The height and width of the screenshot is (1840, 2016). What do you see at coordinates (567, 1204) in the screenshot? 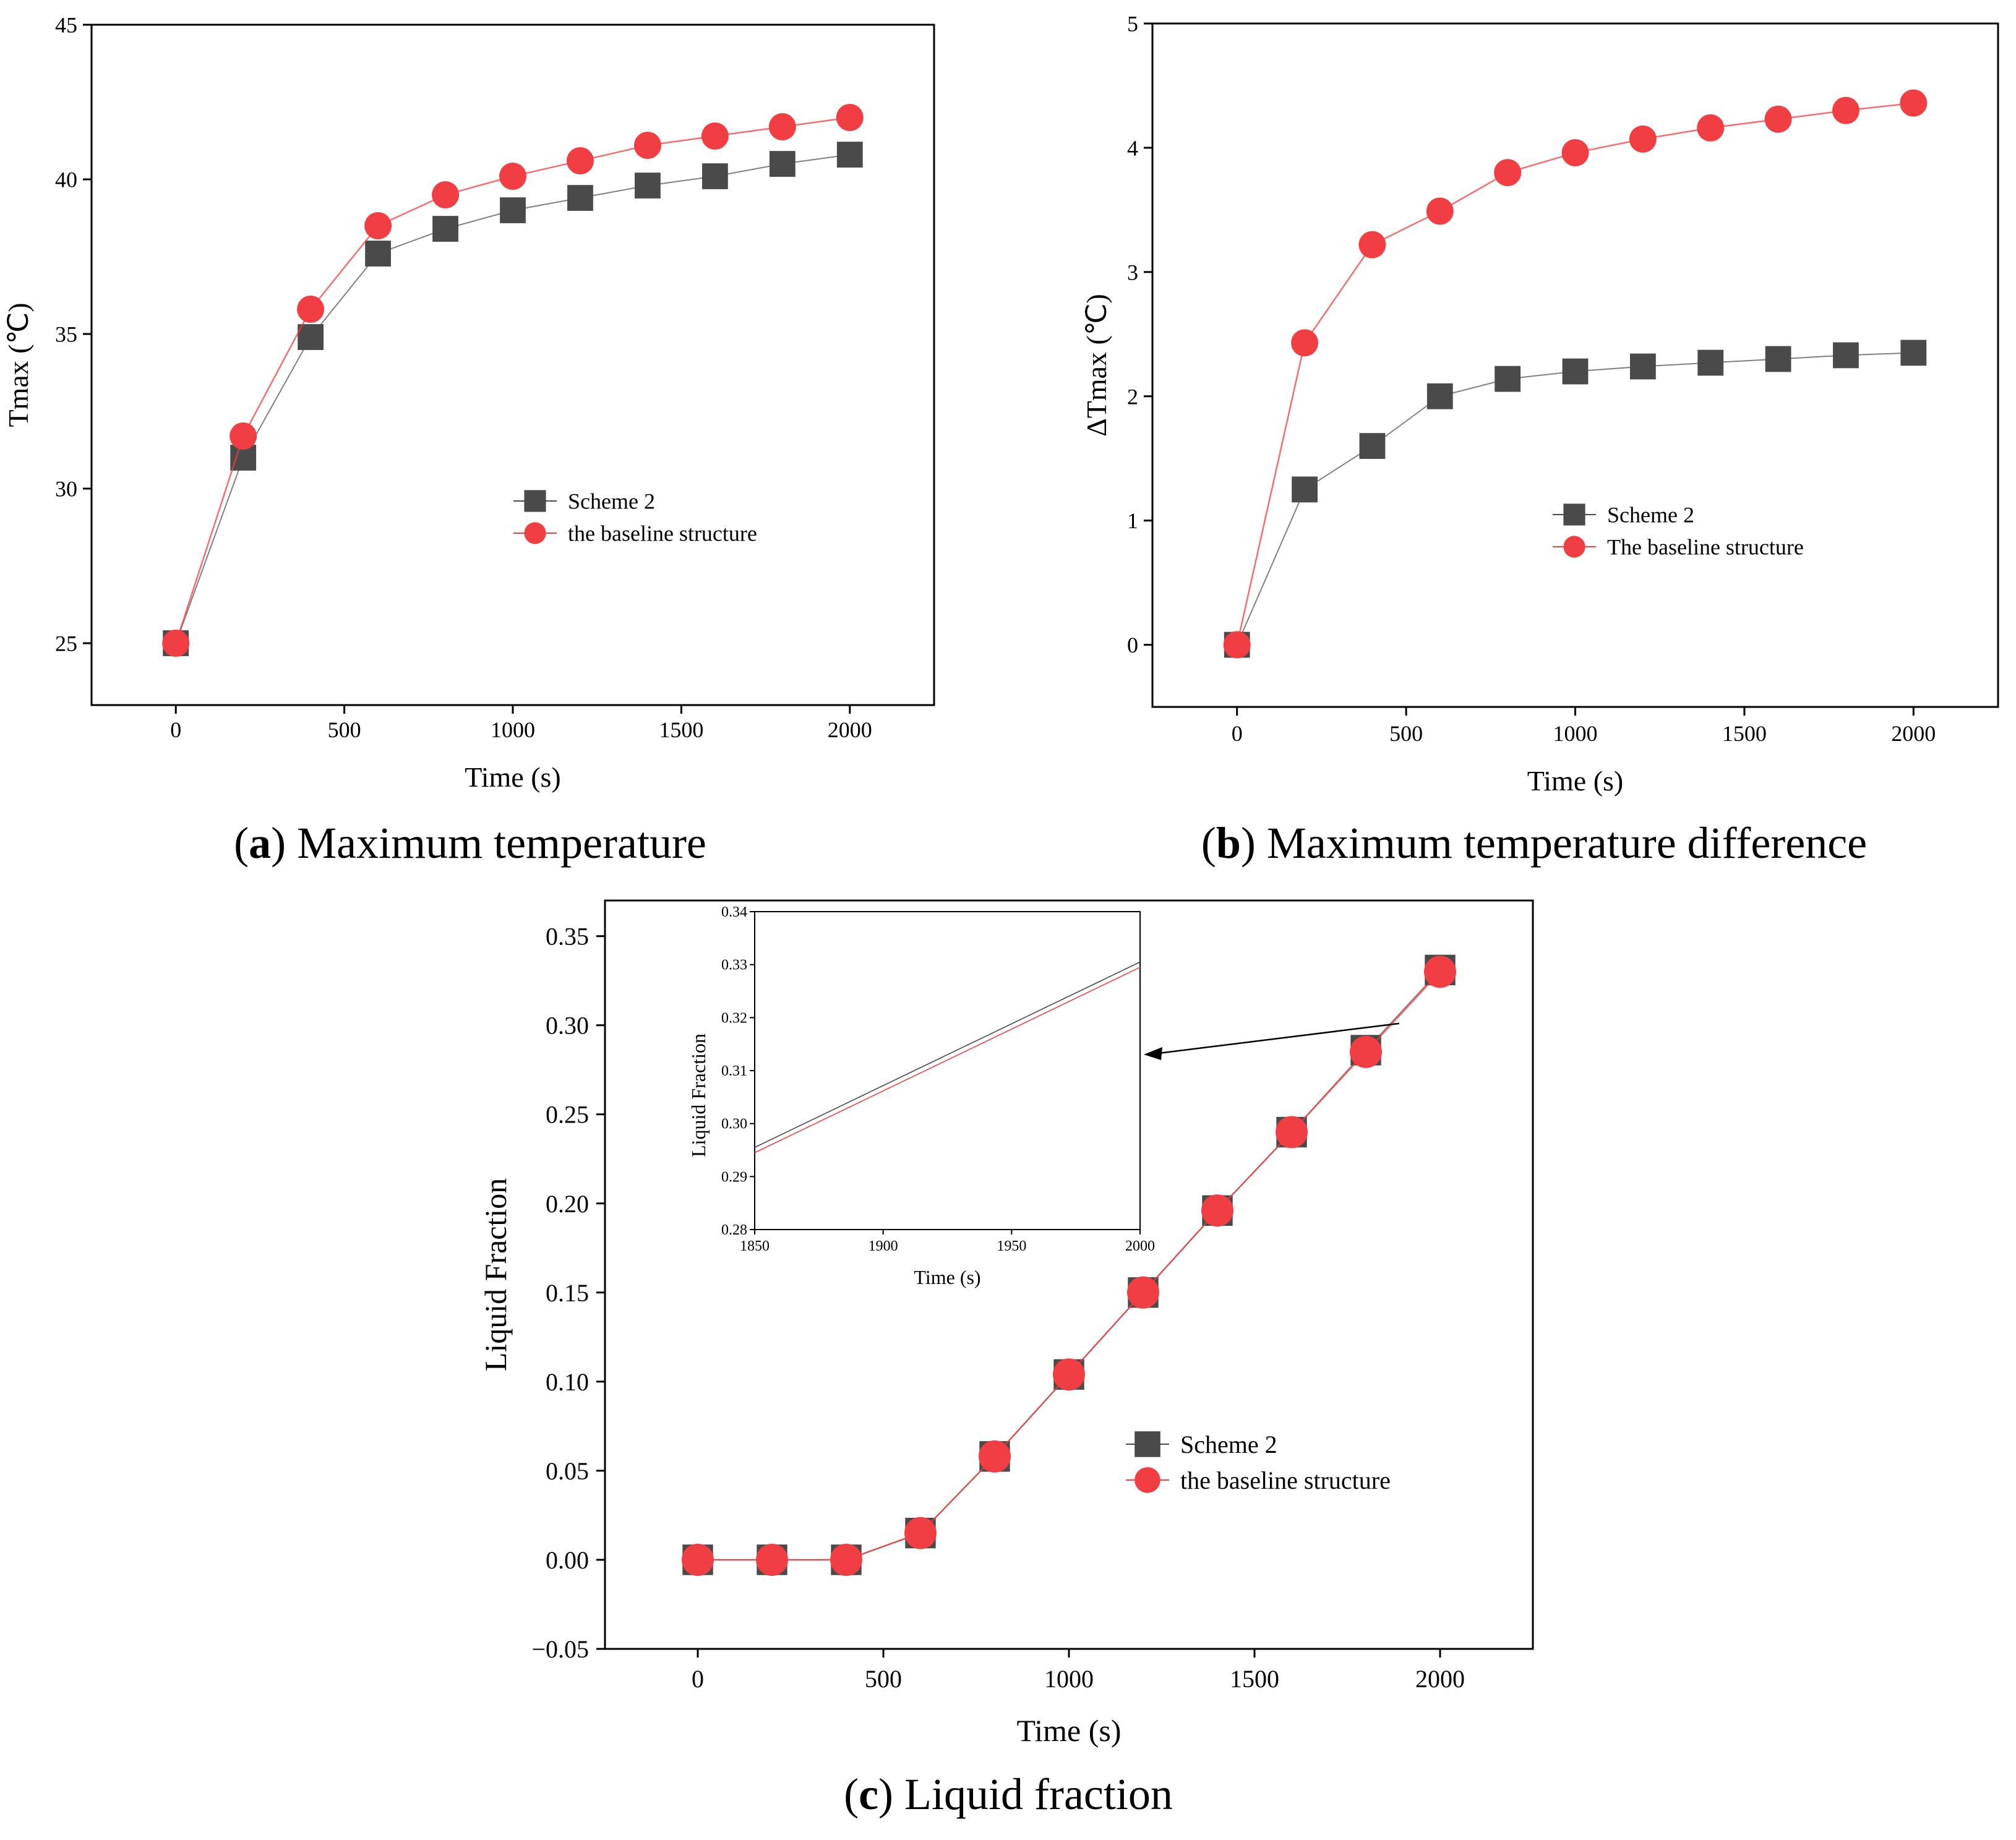
I see `chart-c-ytick-label: 0.20` at bounding box center [567, 1204].